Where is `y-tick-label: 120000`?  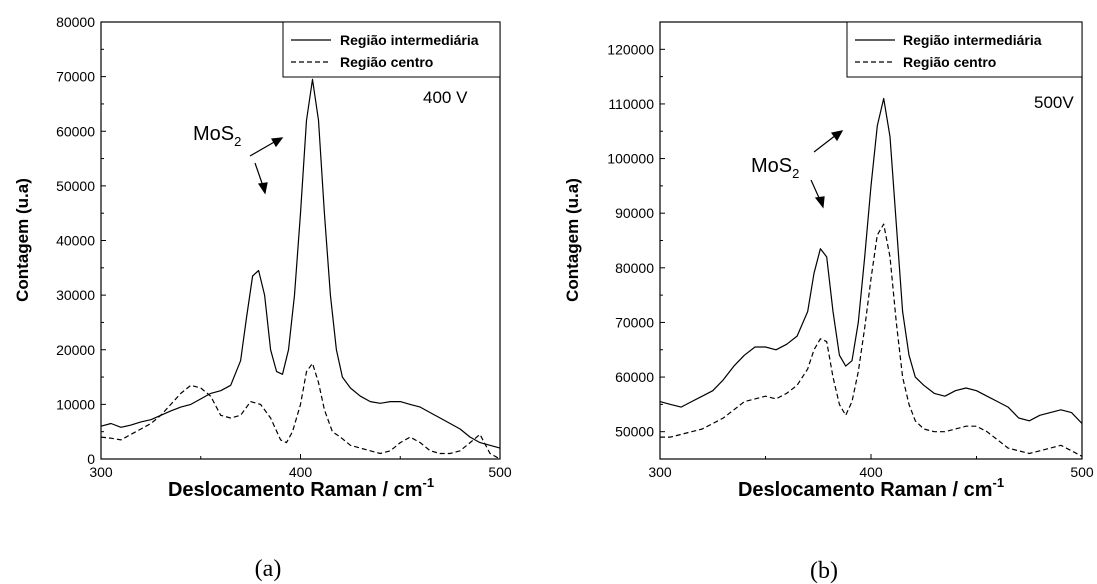
y-tick-label: 120000 is located at coordinates (630, 49).